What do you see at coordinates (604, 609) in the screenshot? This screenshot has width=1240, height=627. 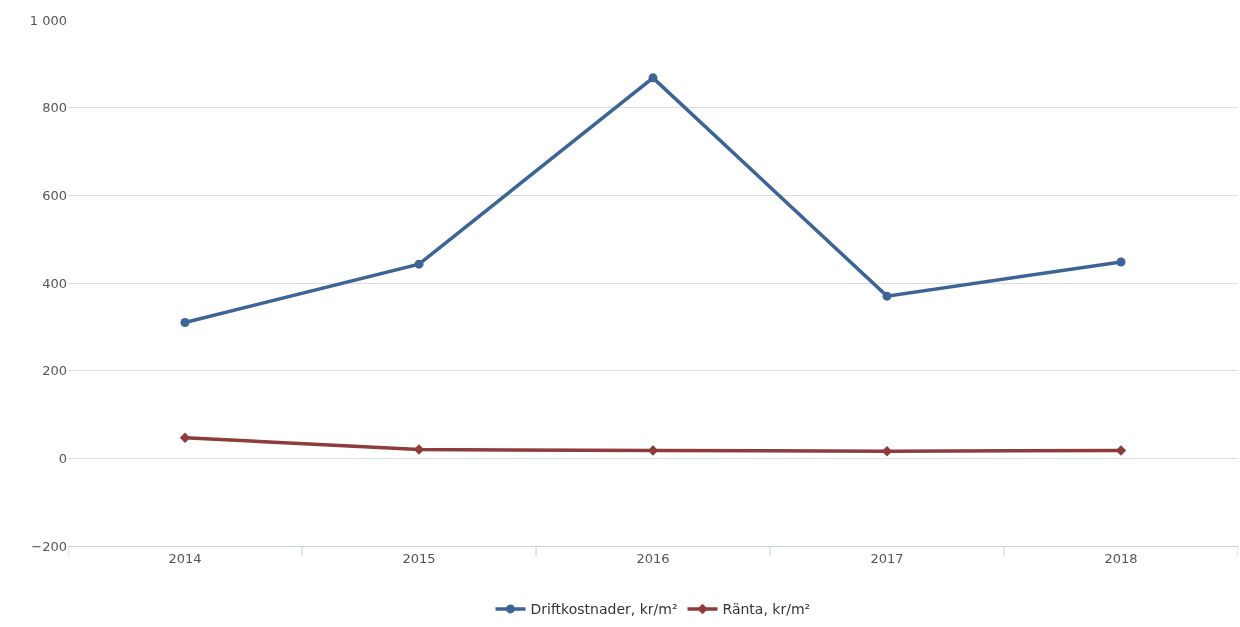 I see `legend-label: Driftkostnader, kr/m²` at bounding box center [604, 609].